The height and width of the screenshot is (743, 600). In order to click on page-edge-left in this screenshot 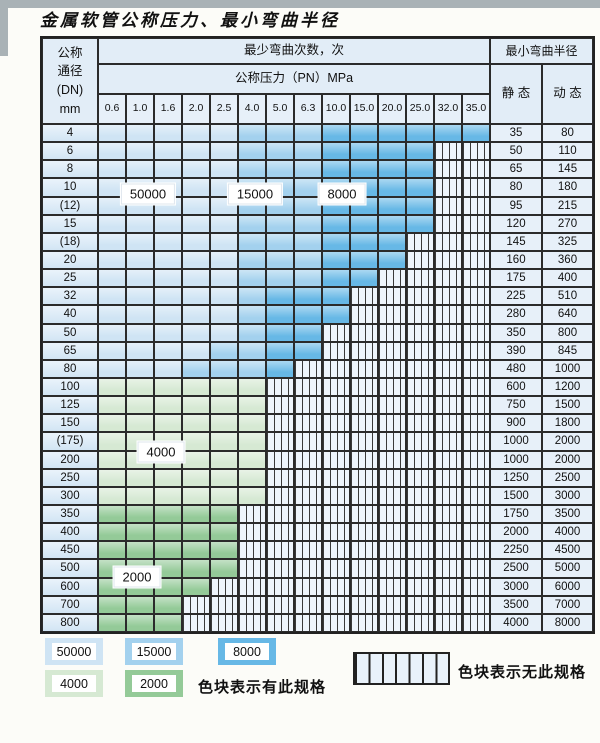, I will do `click(4, 28)`.